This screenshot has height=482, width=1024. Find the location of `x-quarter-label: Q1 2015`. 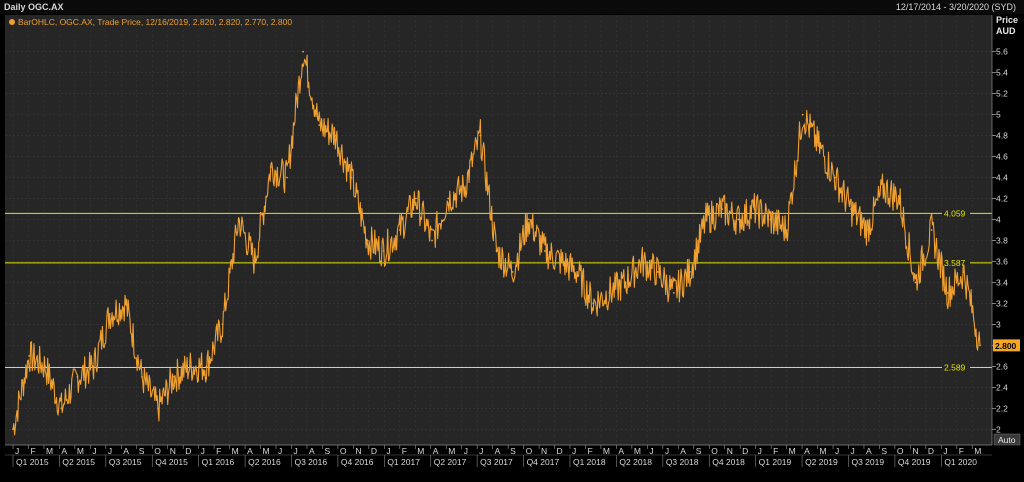

x-quarter-label: Q1 2015 is located at coordinates (32, 462).